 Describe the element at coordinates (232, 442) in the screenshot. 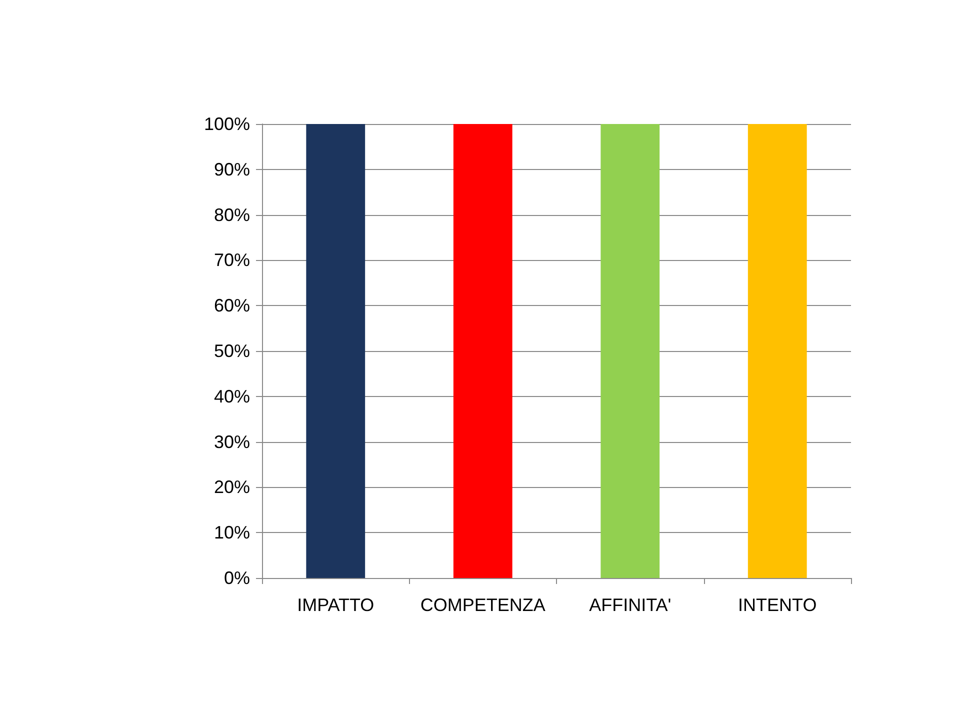

I see `y-tick-label: 30%` at that location.